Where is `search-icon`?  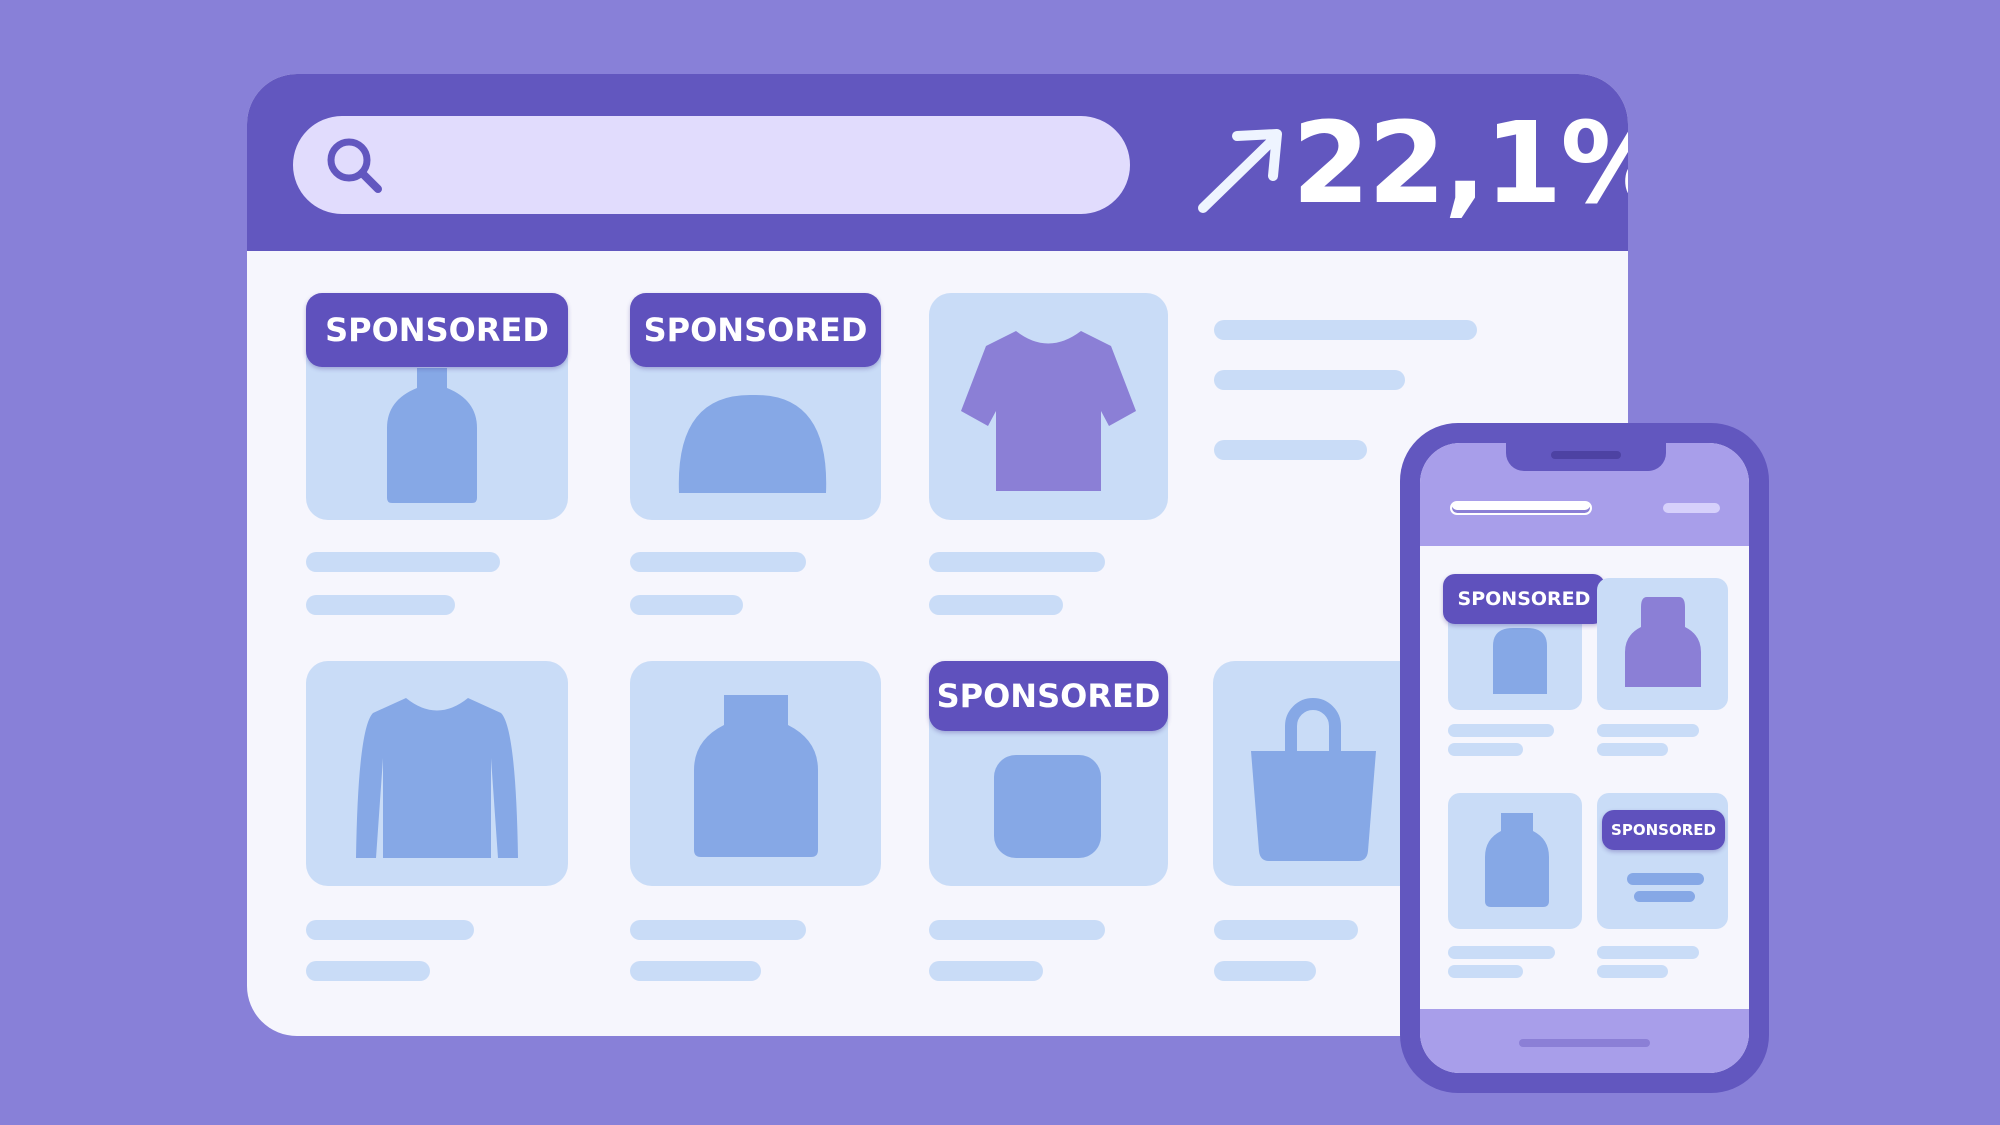
search-icon is located at coordinates (354, 165).